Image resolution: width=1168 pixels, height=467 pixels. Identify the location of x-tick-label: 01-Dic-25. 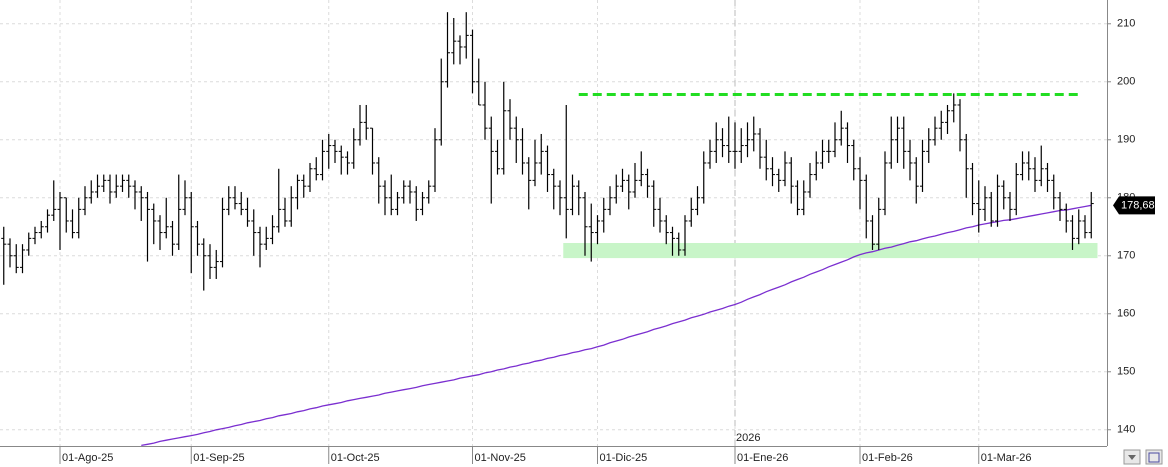
(624, 458).